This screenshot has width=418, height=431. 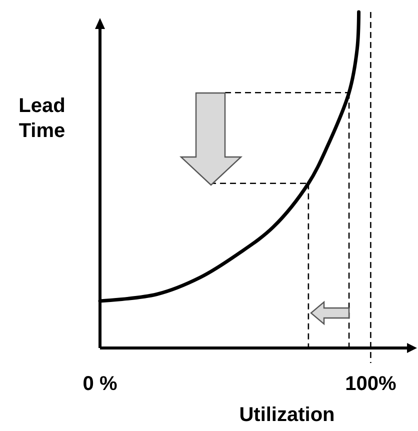 I want to click on y-axis-title: Lead Time, so click(x=42, y=118).